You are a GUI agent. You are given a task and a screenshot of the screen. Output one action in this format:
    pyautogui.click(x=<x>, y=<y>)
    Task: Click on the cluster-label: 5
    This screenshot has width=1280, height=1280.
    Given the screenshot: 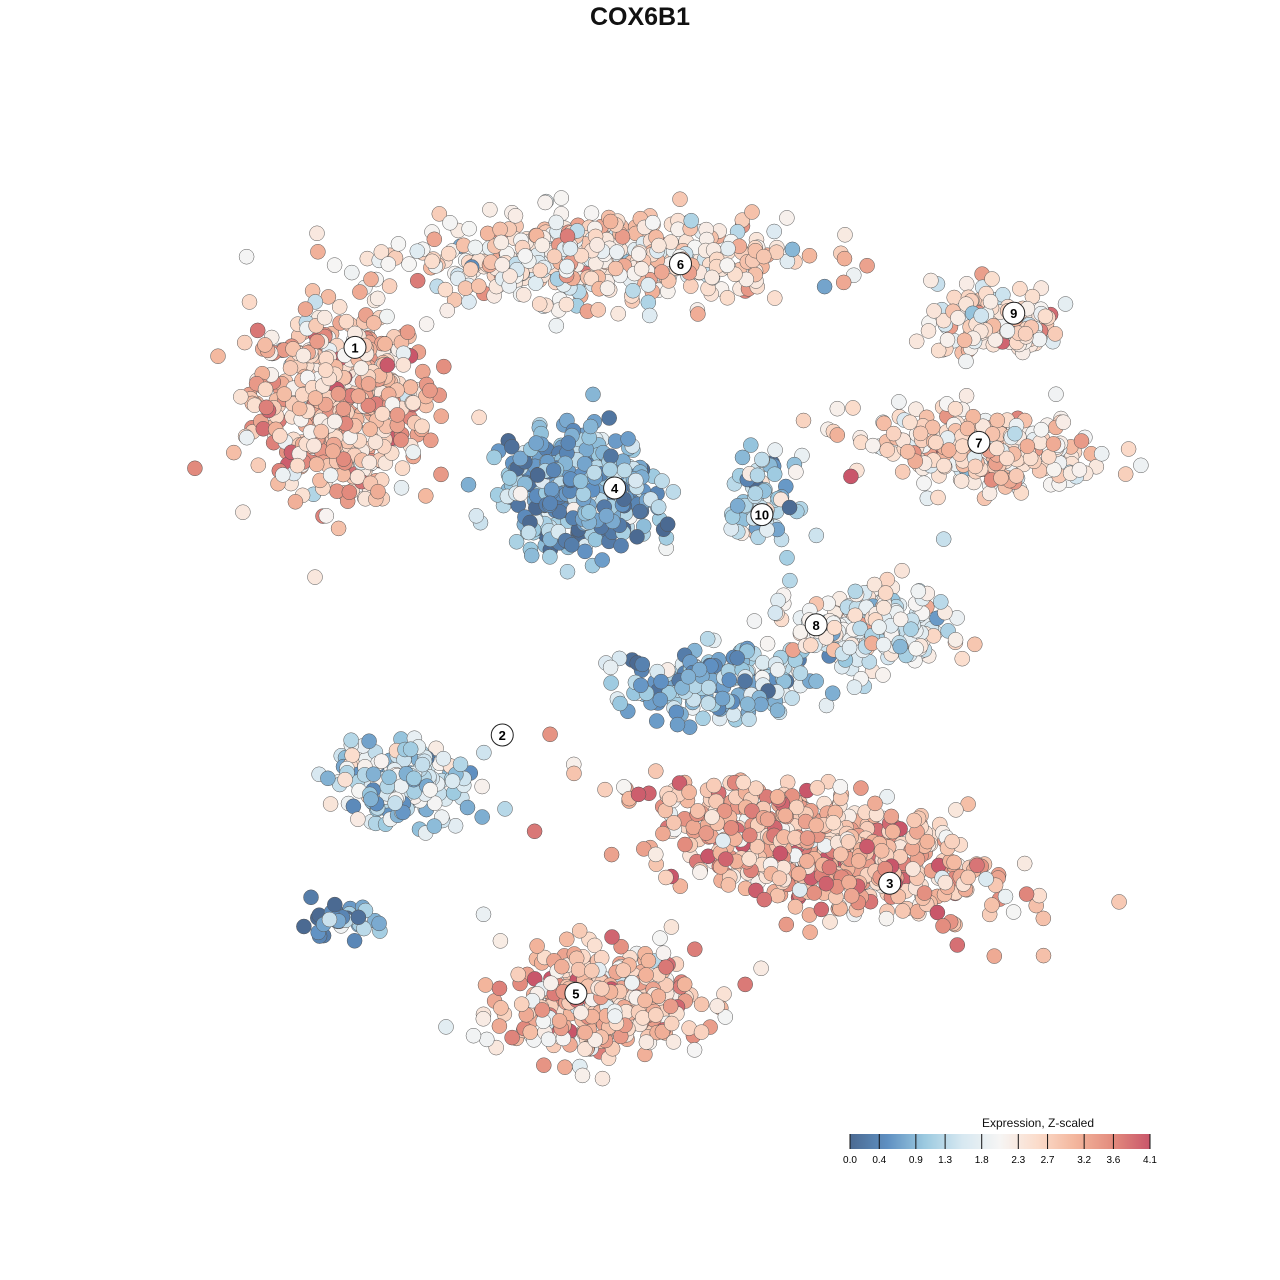 What is the action you would take?
    pyautogui.click(x=576, y=993)
    